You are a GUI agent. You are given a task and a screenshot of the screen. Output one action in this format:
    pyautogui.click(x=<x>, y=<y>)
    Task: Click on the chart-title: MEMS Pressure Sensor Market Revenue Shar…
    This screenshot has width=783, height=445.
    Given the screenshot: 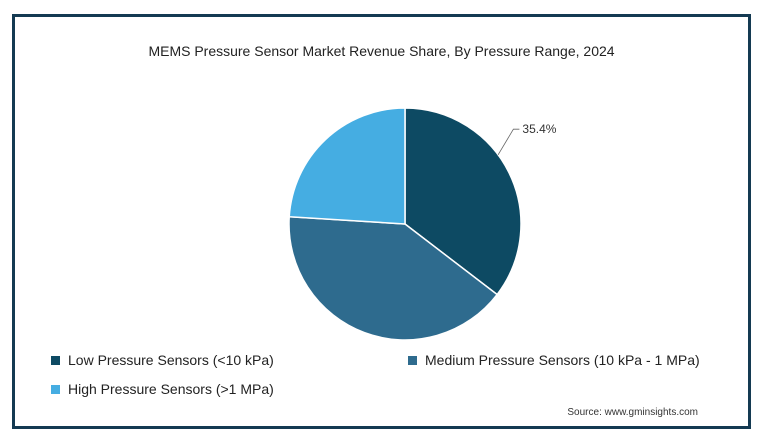 What is the action you would take?
    pyautogui.click(x=381, y=51)
    